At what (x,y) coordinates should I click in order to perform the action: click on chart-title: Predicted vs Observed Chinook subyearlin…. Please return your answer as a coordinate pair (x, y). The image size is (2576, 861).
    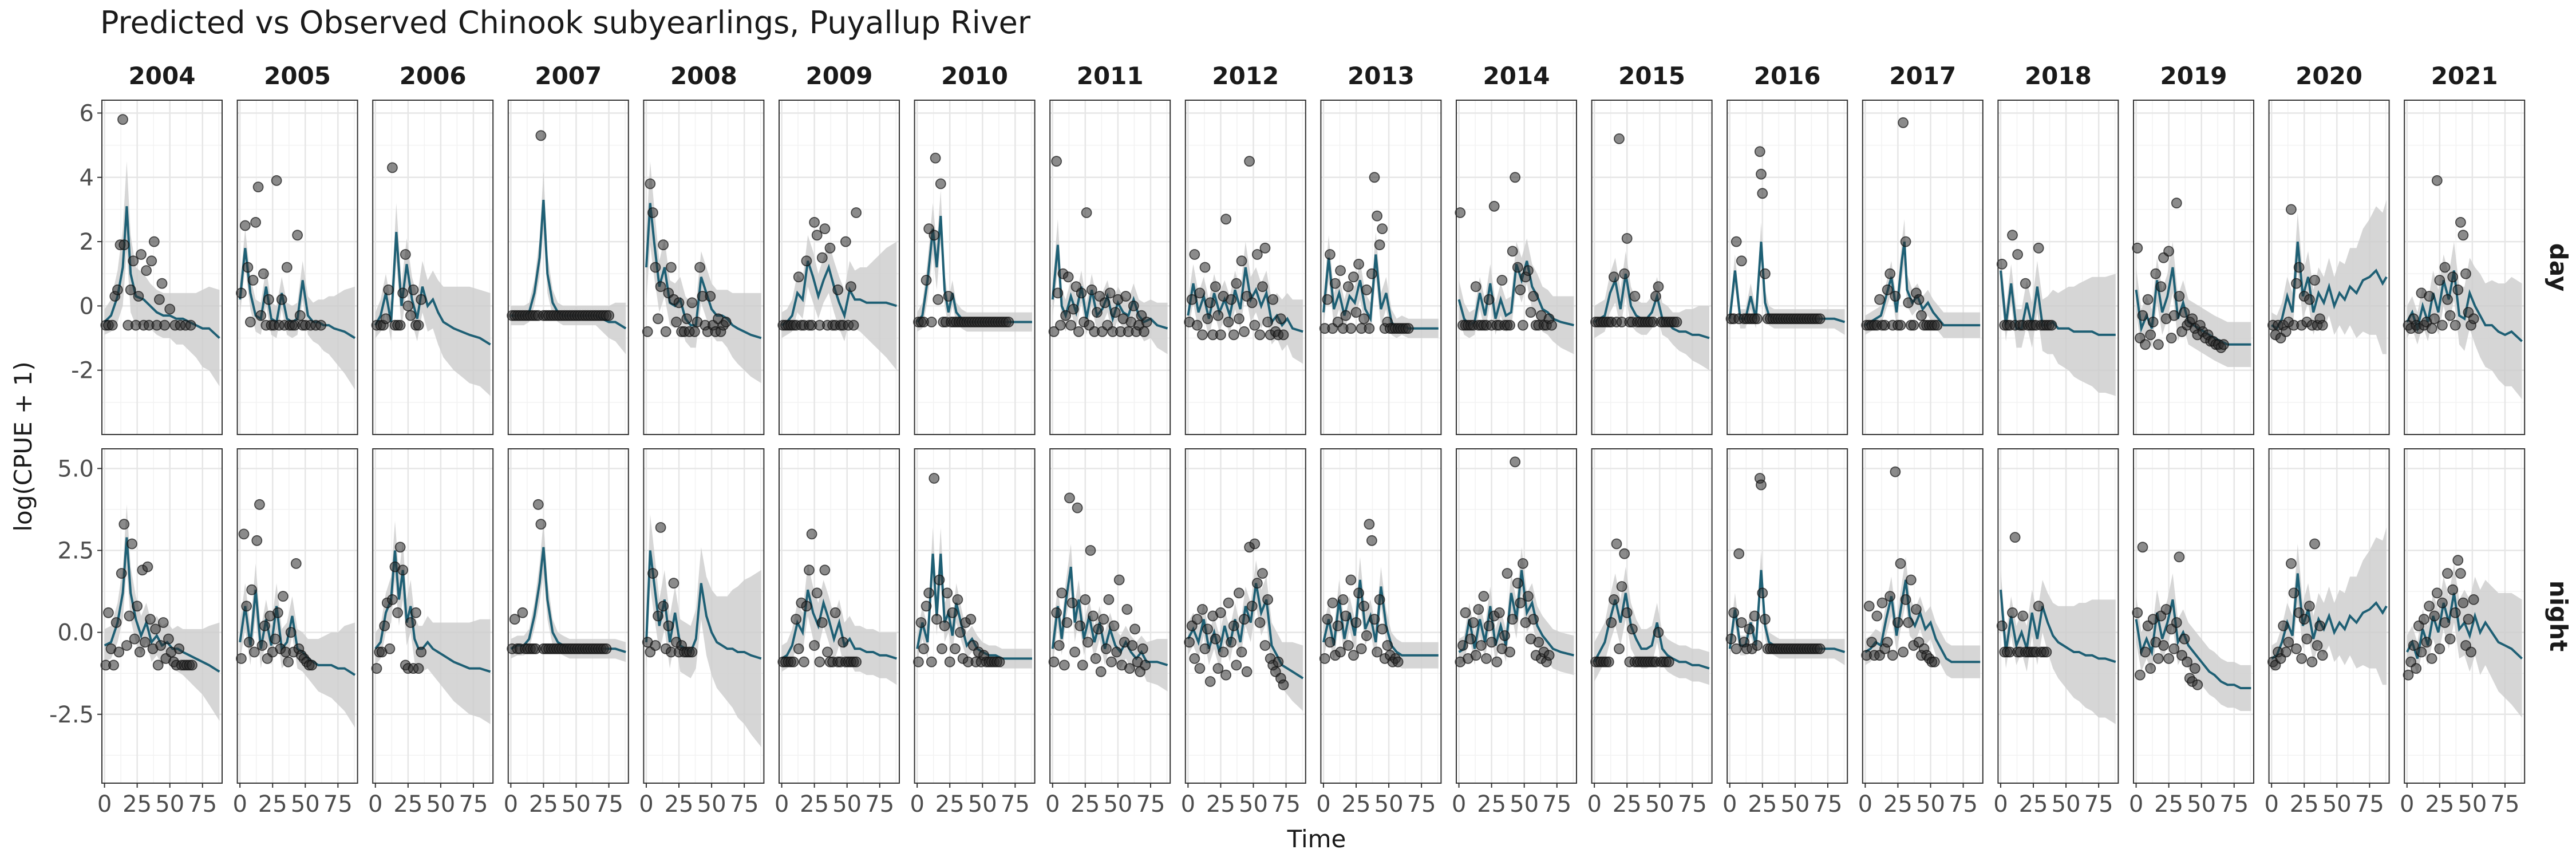
    Looking at the image, I should click on (565, 23).